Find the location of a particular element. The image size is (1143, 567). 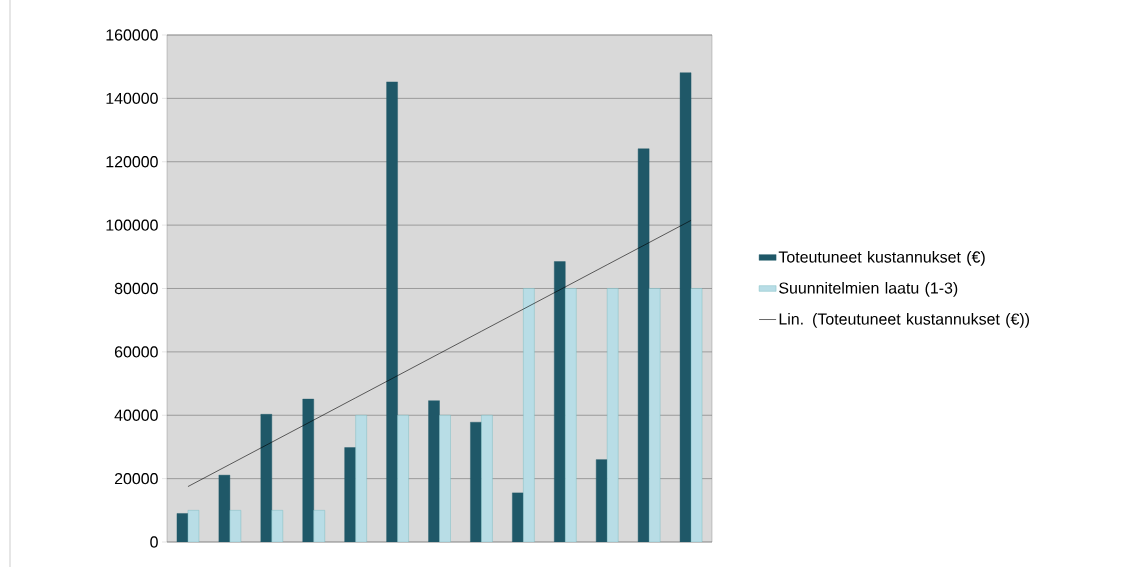

y-tick-label: 140000 is located at coordinates (132, 98).